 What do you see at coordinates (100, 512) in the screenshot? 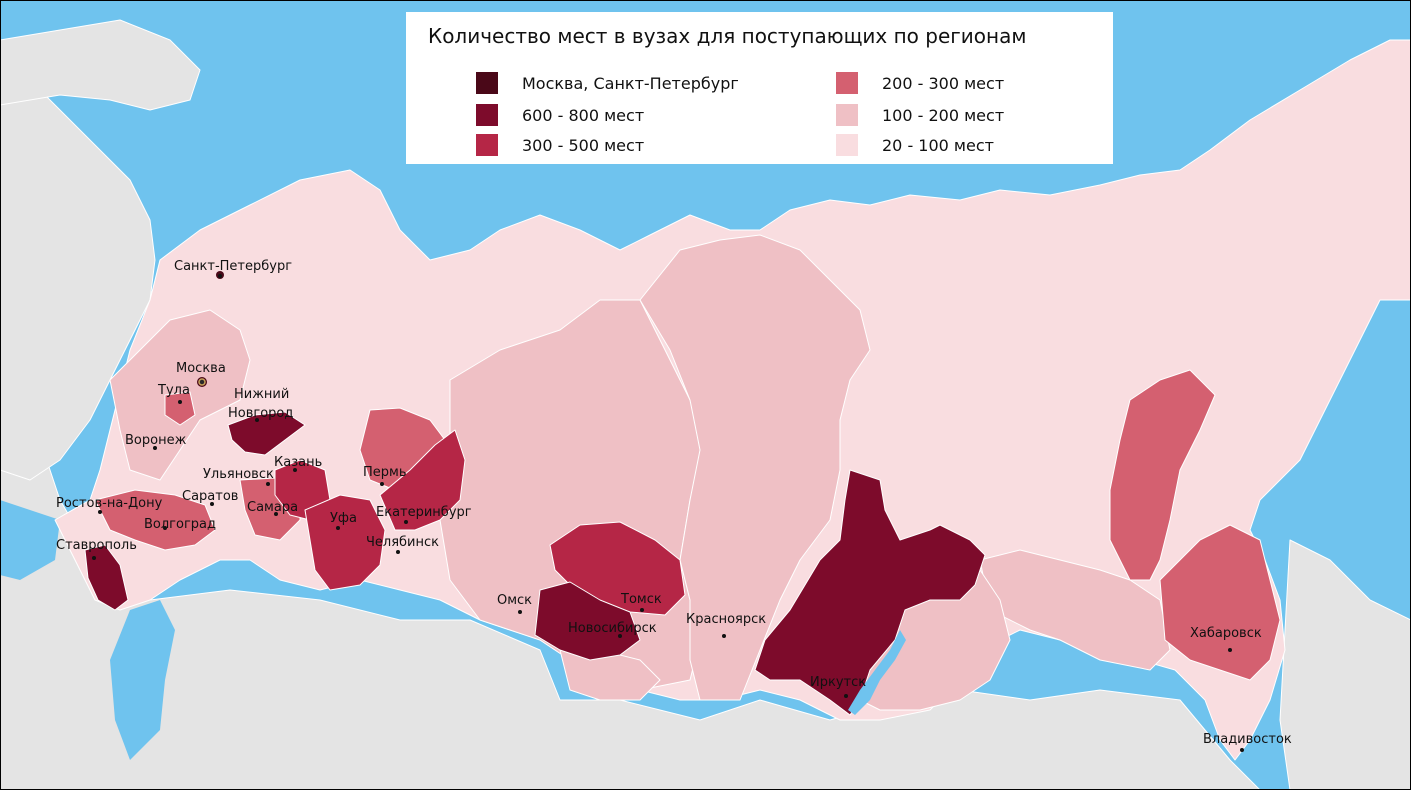
I see `city-dot-rostov` at bounding box center [100, 512].